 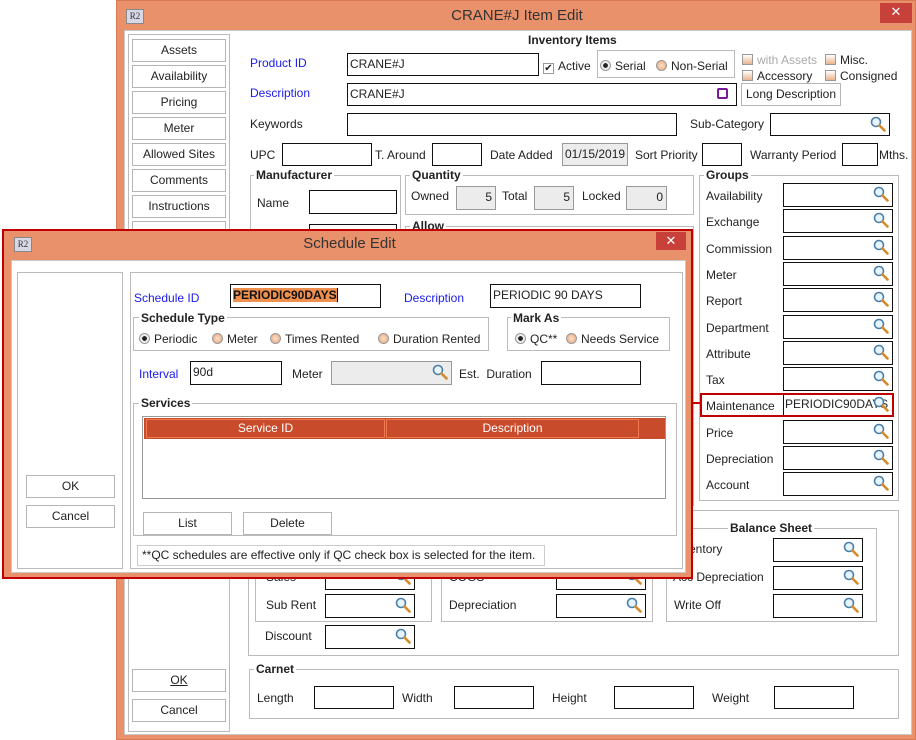 I want to click on consigned-checkbox: Consigned, so click(x=861, y=76).